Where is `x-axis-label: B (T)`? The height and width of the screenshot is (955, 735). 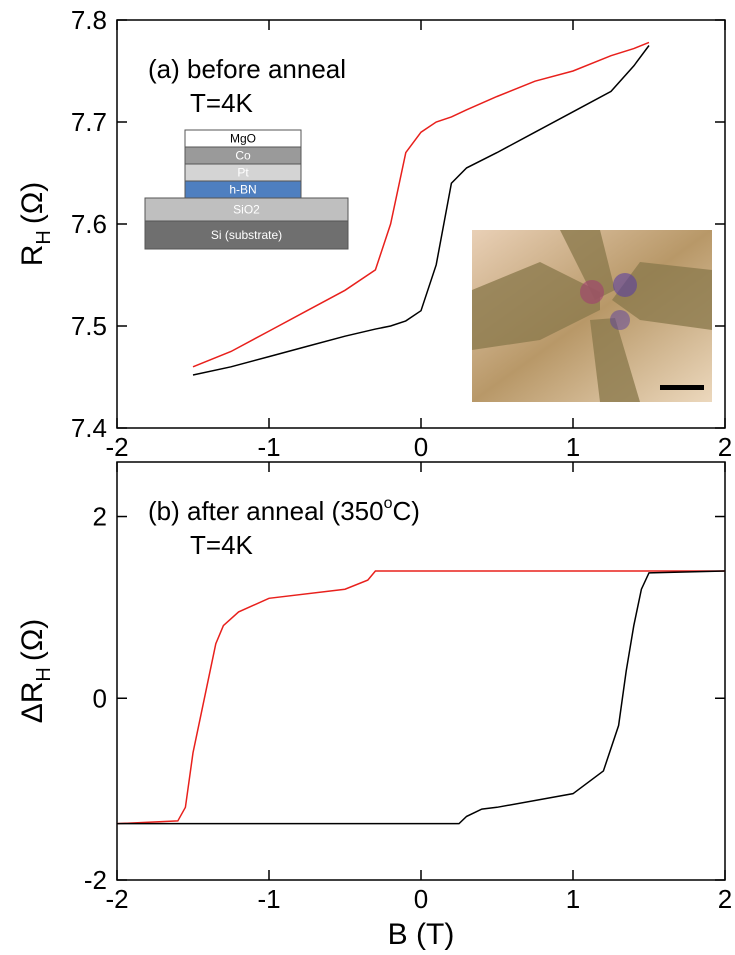 x-axis-label: B (T) is located at coordinates (421, 934).